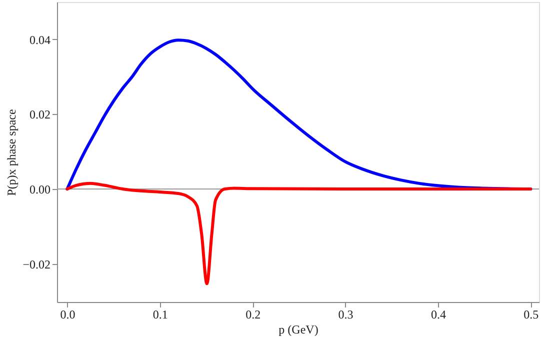 Image resolution: width=542 pixels, height=340 pixels. I want to click on y-tick-label: 0.04, so click(40, 39).